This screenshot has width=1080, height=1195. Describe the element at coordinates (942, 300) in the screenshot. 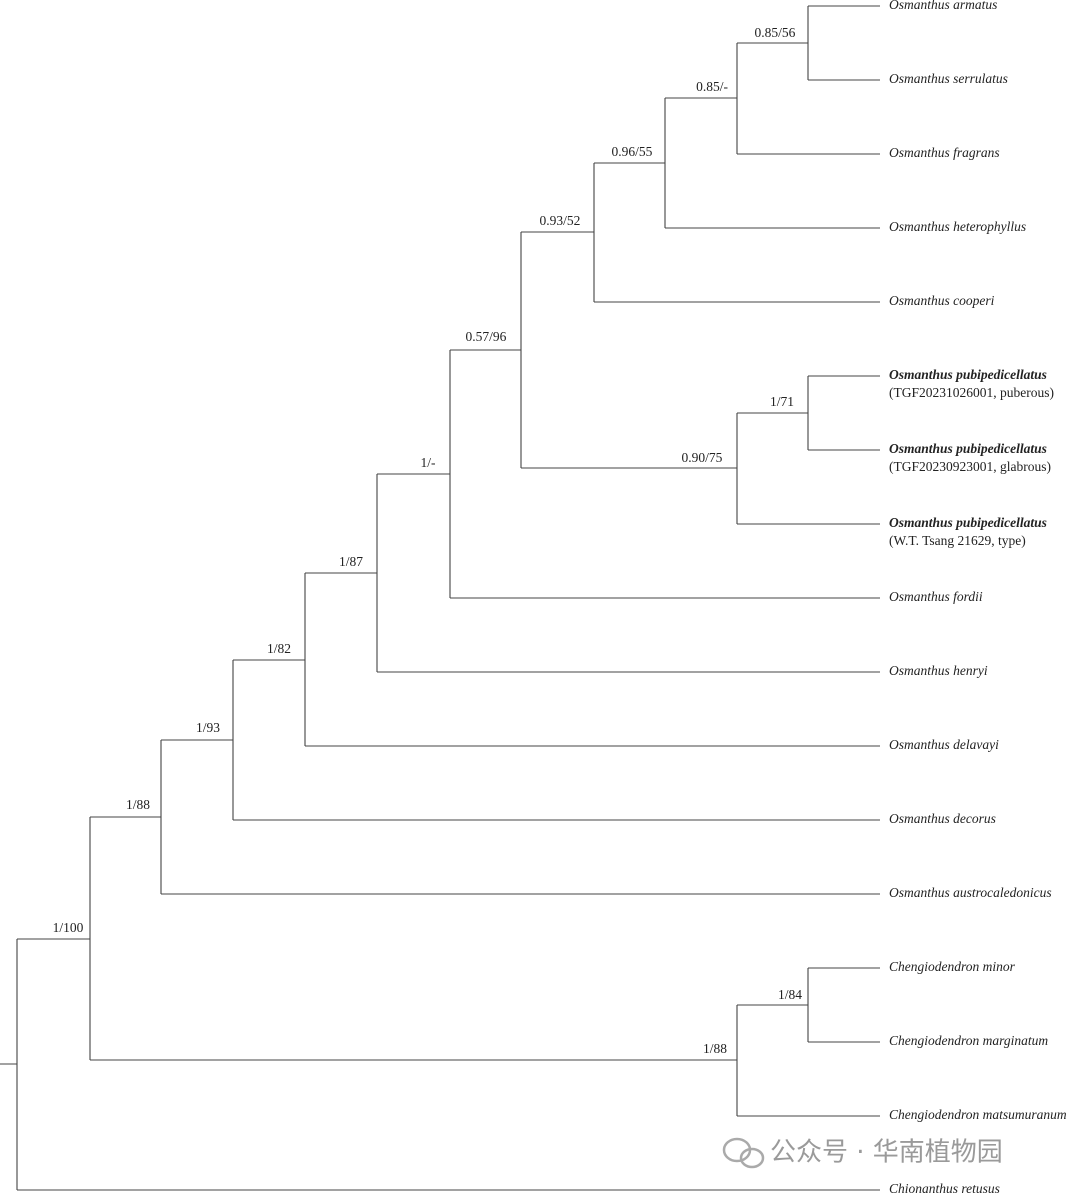

I see `leaf-name: Osmanthus cooperi` at that location.